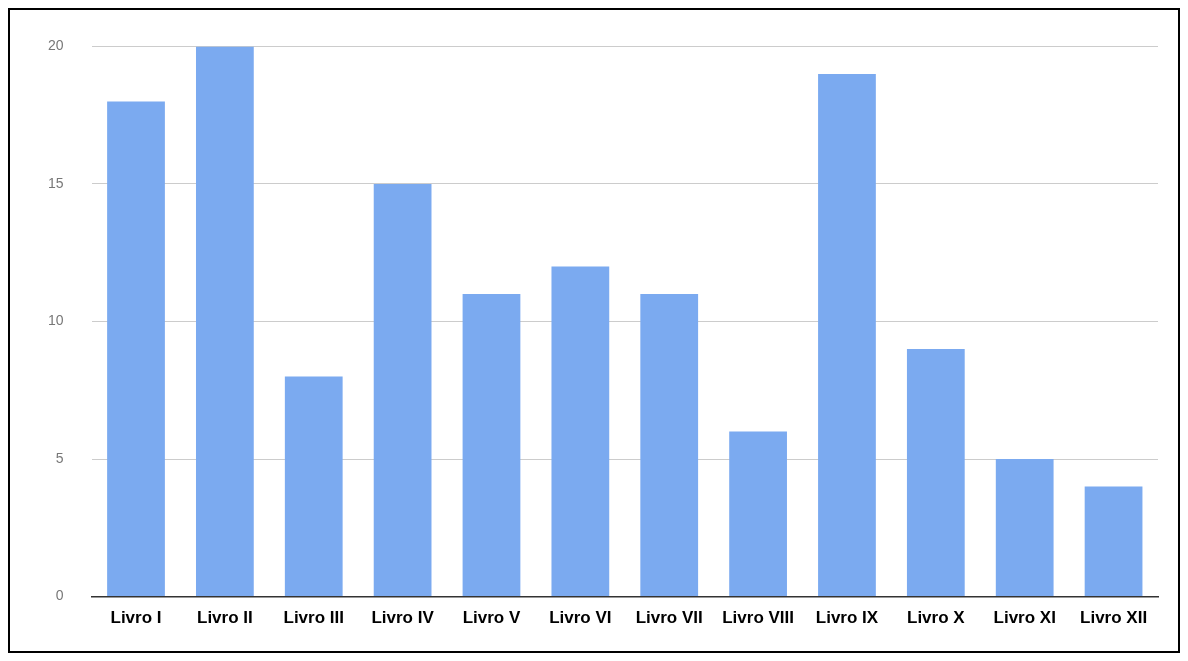 The width and height of the screenshot is (1188, 661). I want to click on x-tick-label: Livro VIII, so click(758, 618).